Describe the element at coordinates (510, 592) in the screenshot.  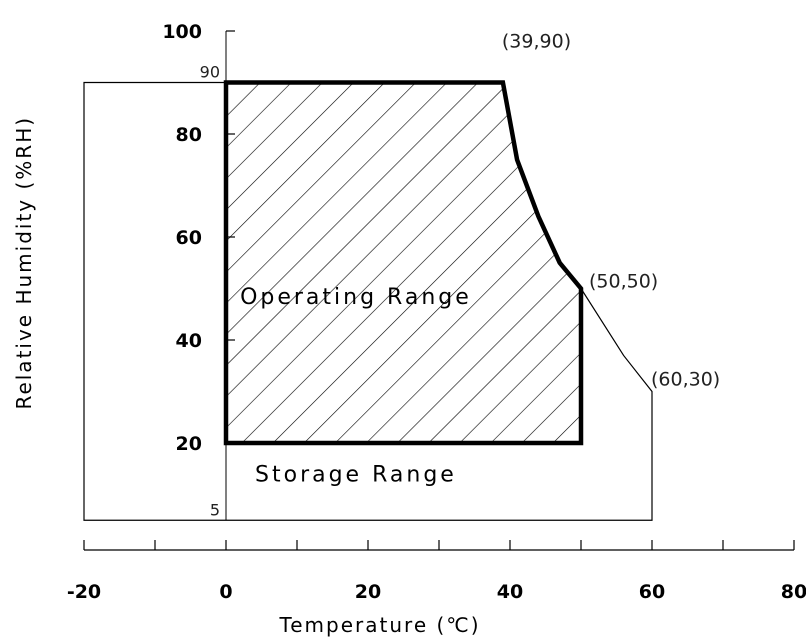
I see `x-tick-label-40: 40` at that location.